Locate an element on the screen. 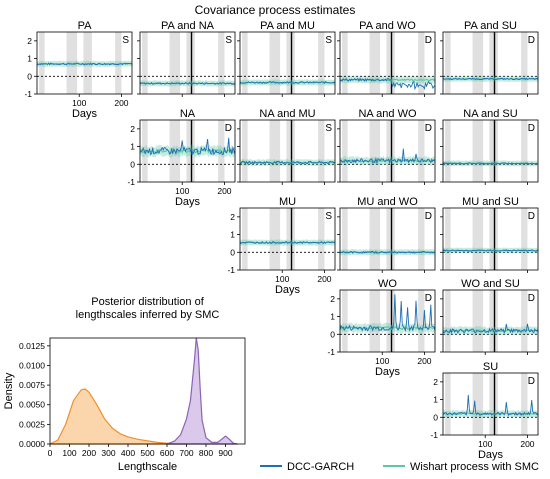 The width and height of the screenshot is (550, 479). panel-title: SU is located at coordinates (490, 367).